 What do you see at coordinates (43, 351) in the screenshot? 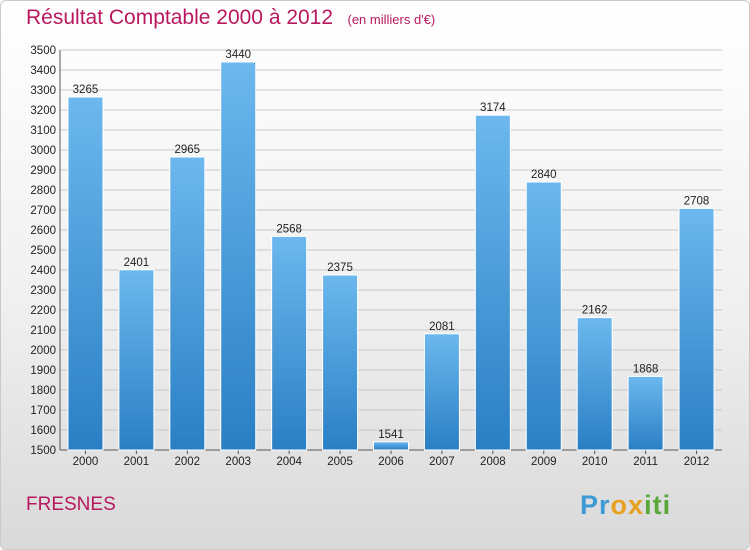
I see `y-tick-label: 2000` at bounding box center [43, 351].